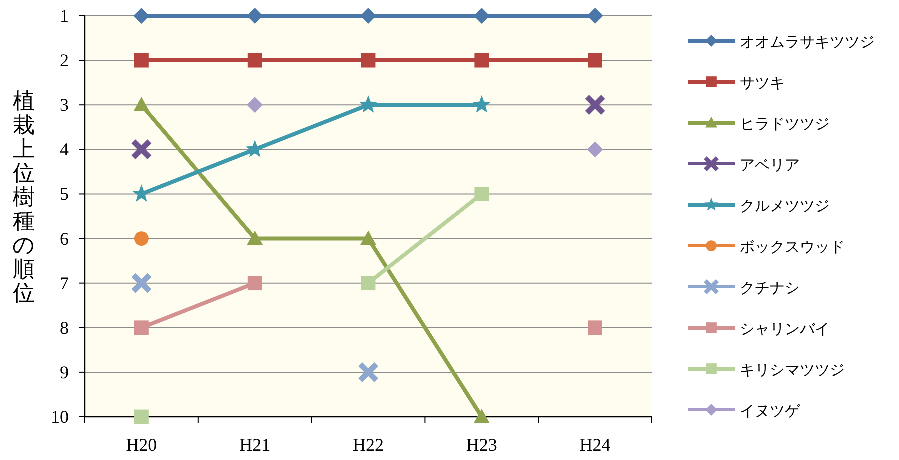 The width and height of the screenshot is (899, 460). Describe the element at coordinates (762, 83) in the screenshot. I see `legend-label: サツキ` at that location.